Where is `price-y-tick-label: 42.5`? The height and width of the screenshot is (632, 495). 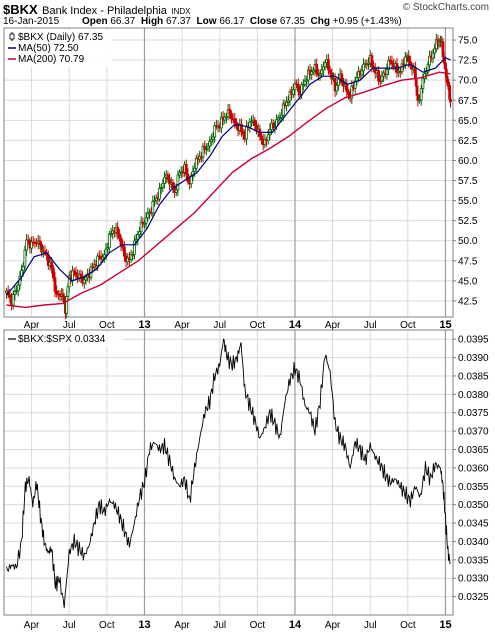
price-y-tick-label: 42.5 is located at coordinates (468, 301).